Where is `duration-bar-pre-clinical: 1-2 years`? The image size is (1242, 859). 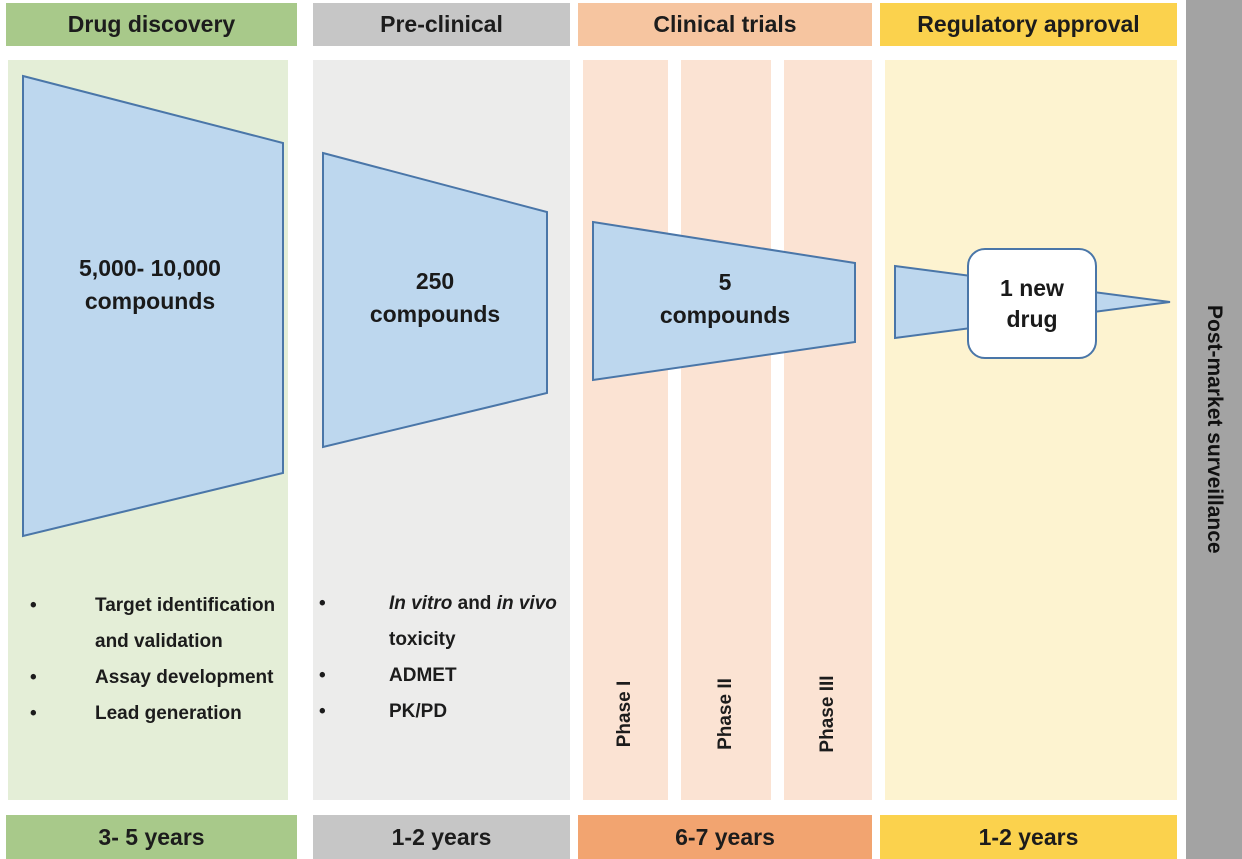 duration-bar-pre-clinical: 1-2 years is located at coordinates (441, 837).